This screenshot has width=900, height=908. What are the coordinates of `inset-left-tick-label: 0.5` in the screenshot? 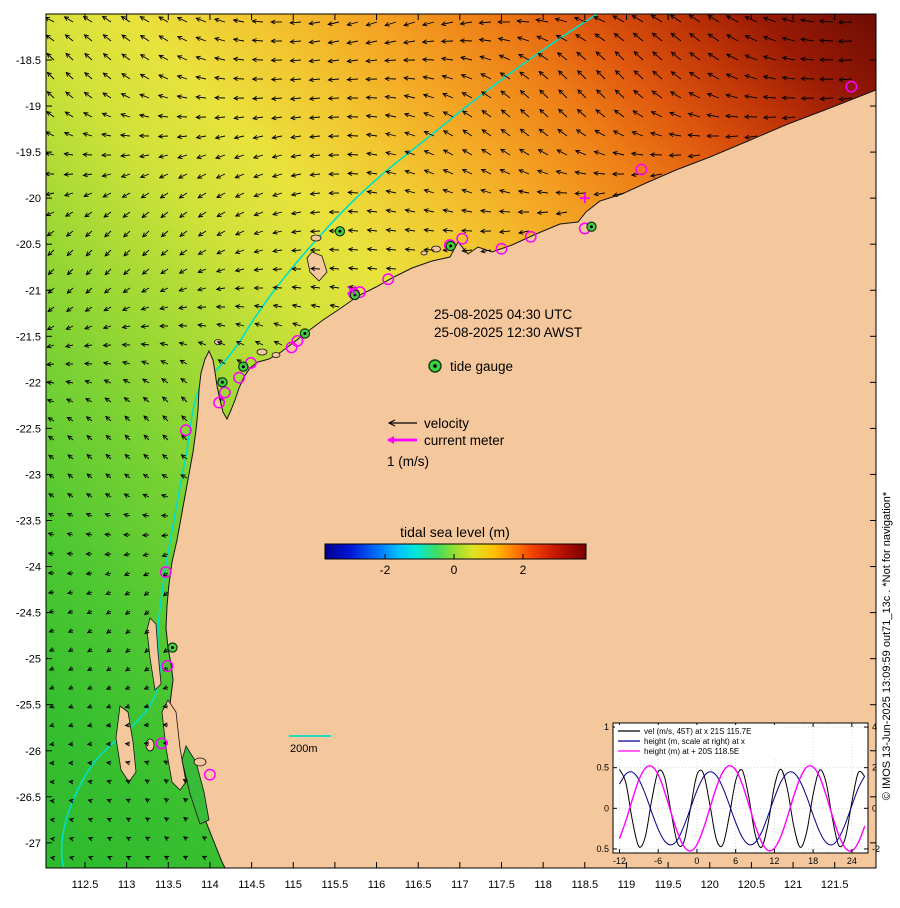 It's located at (602, 768).